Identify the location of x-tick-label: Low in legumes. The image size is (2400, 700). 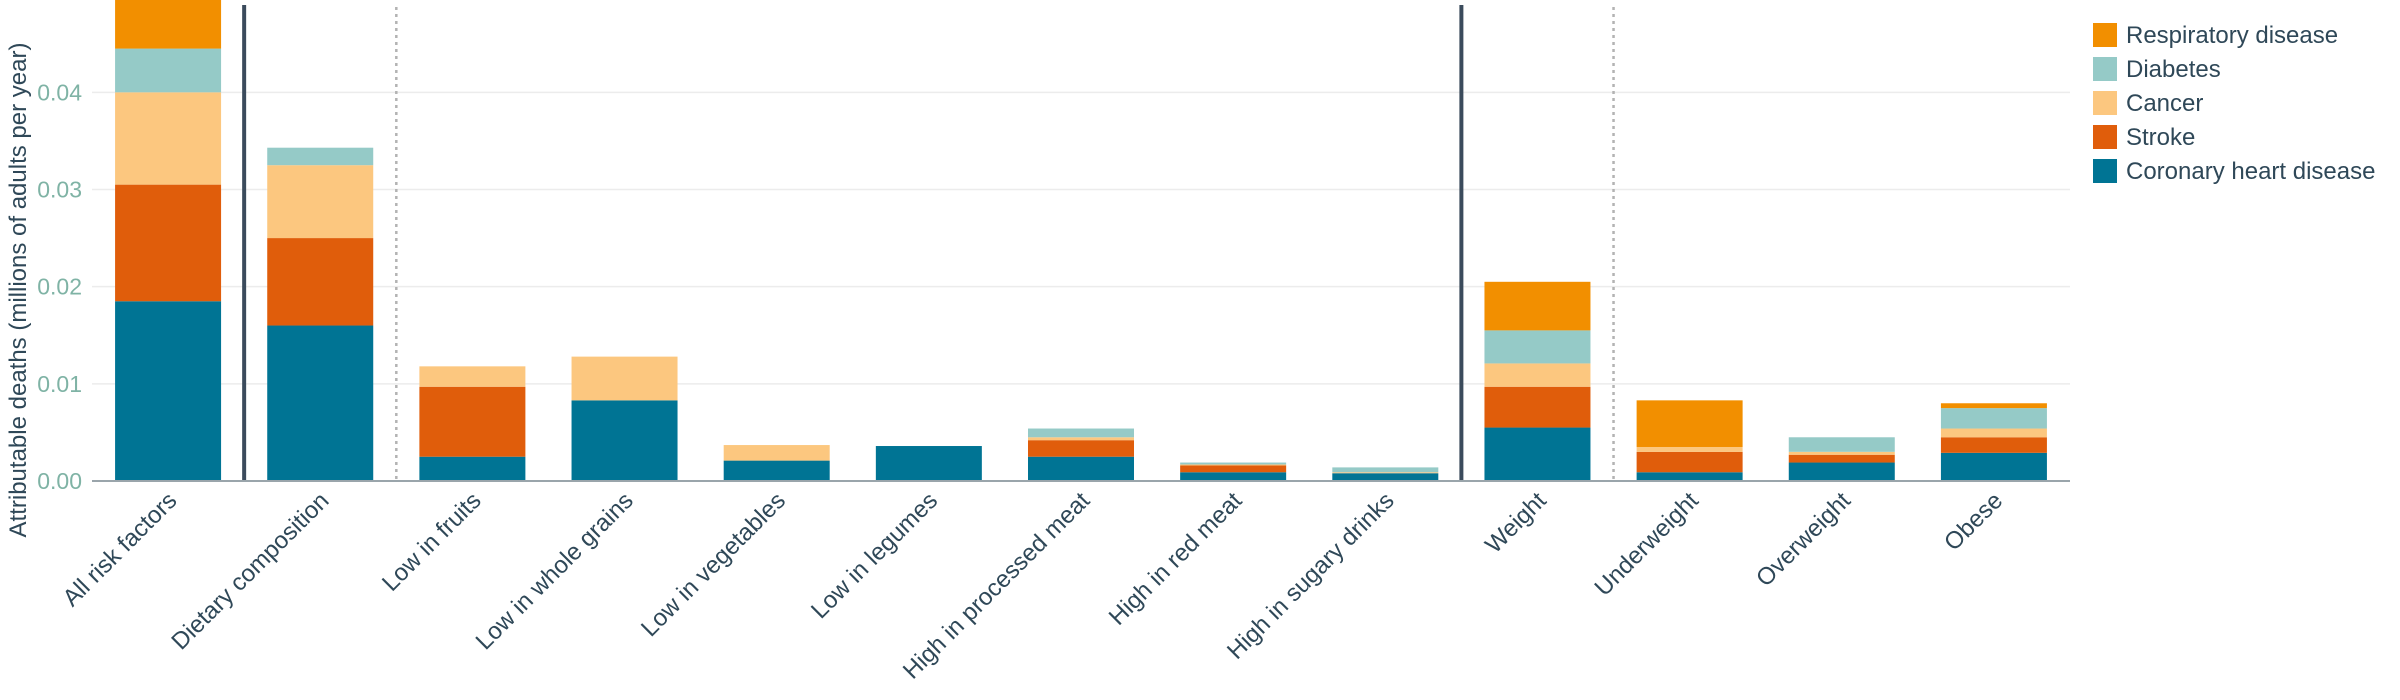
(874, 555).